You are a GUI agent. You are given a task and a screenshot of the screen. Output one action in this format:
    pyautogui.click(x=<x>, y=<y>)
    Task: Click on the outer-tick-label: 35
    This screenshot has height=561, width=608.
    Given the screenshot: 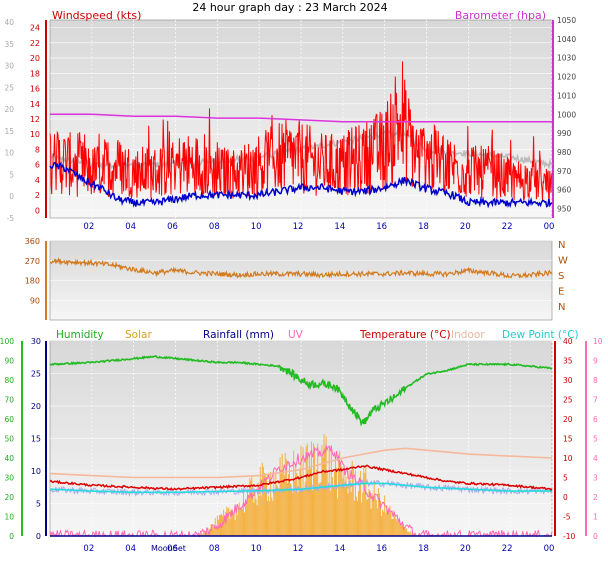 What is the action you would take?
    pyautogui.click(x=9, y=44)
    